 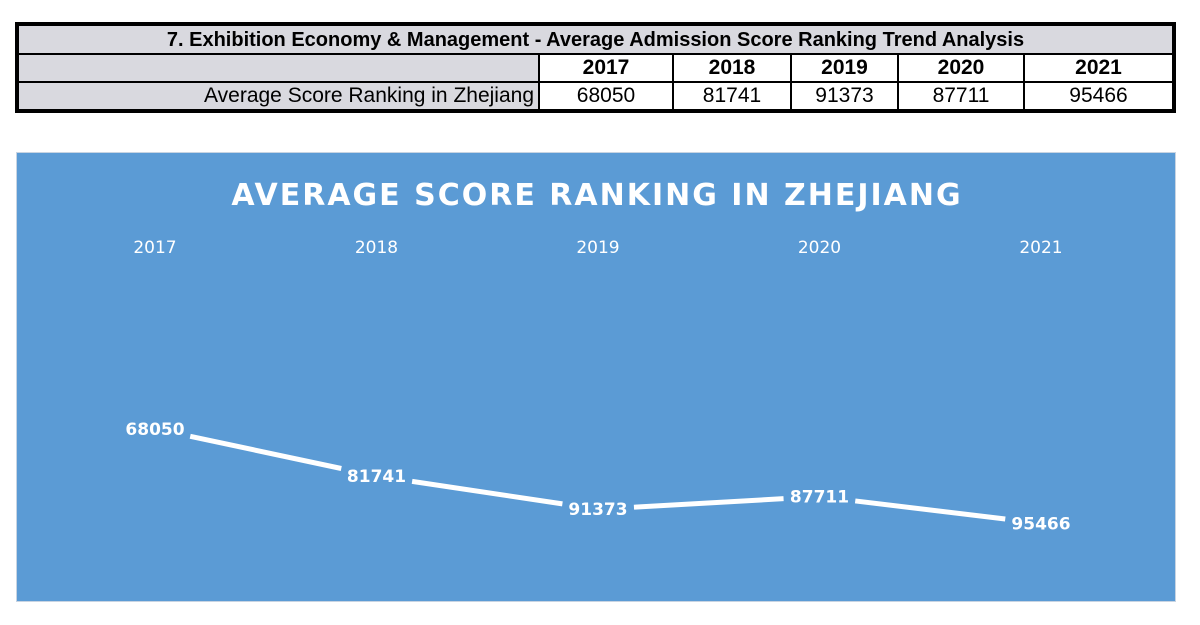 I want to click on x-tick-label: 2019, so click(x=597, y=248).